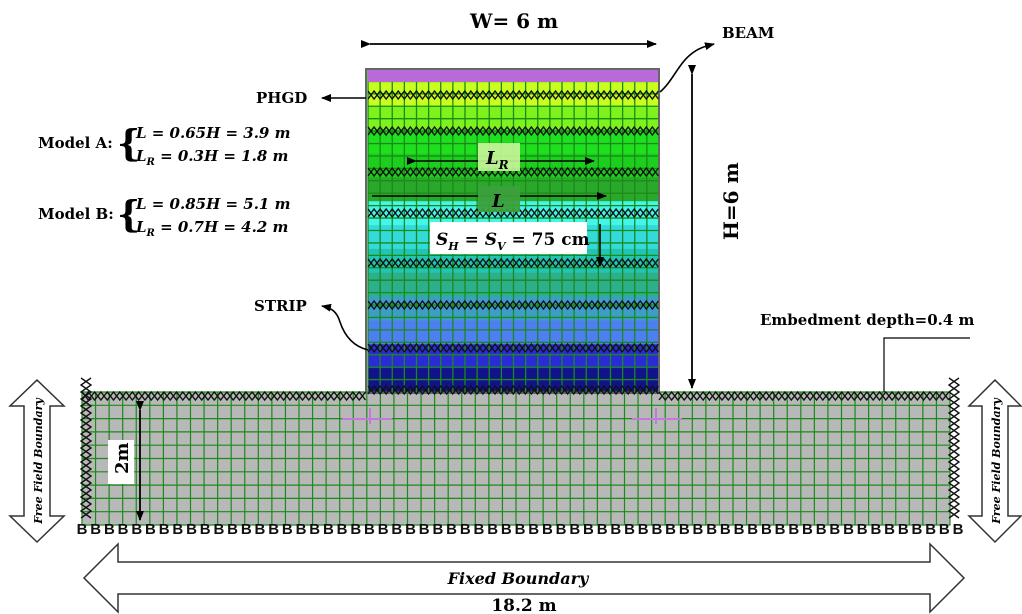 The image size is (1022, 614). What do you see at coordinates (281, 98) in the screenshot?
I see `phgd-label: PHGD` at bounding box center [281, 98].